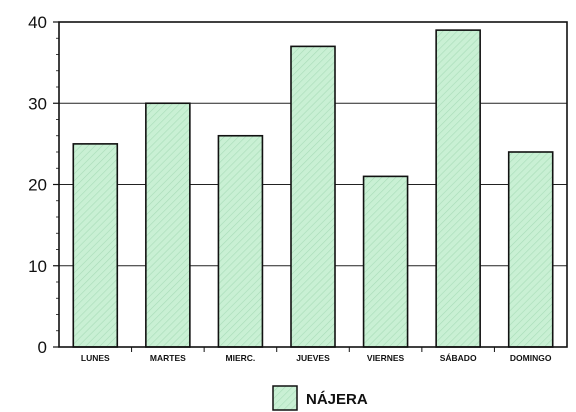 Image resolution: width=576 pixels, height=412 pixels. I want to click on x-tick-label: MARTES, so click(168, 358).